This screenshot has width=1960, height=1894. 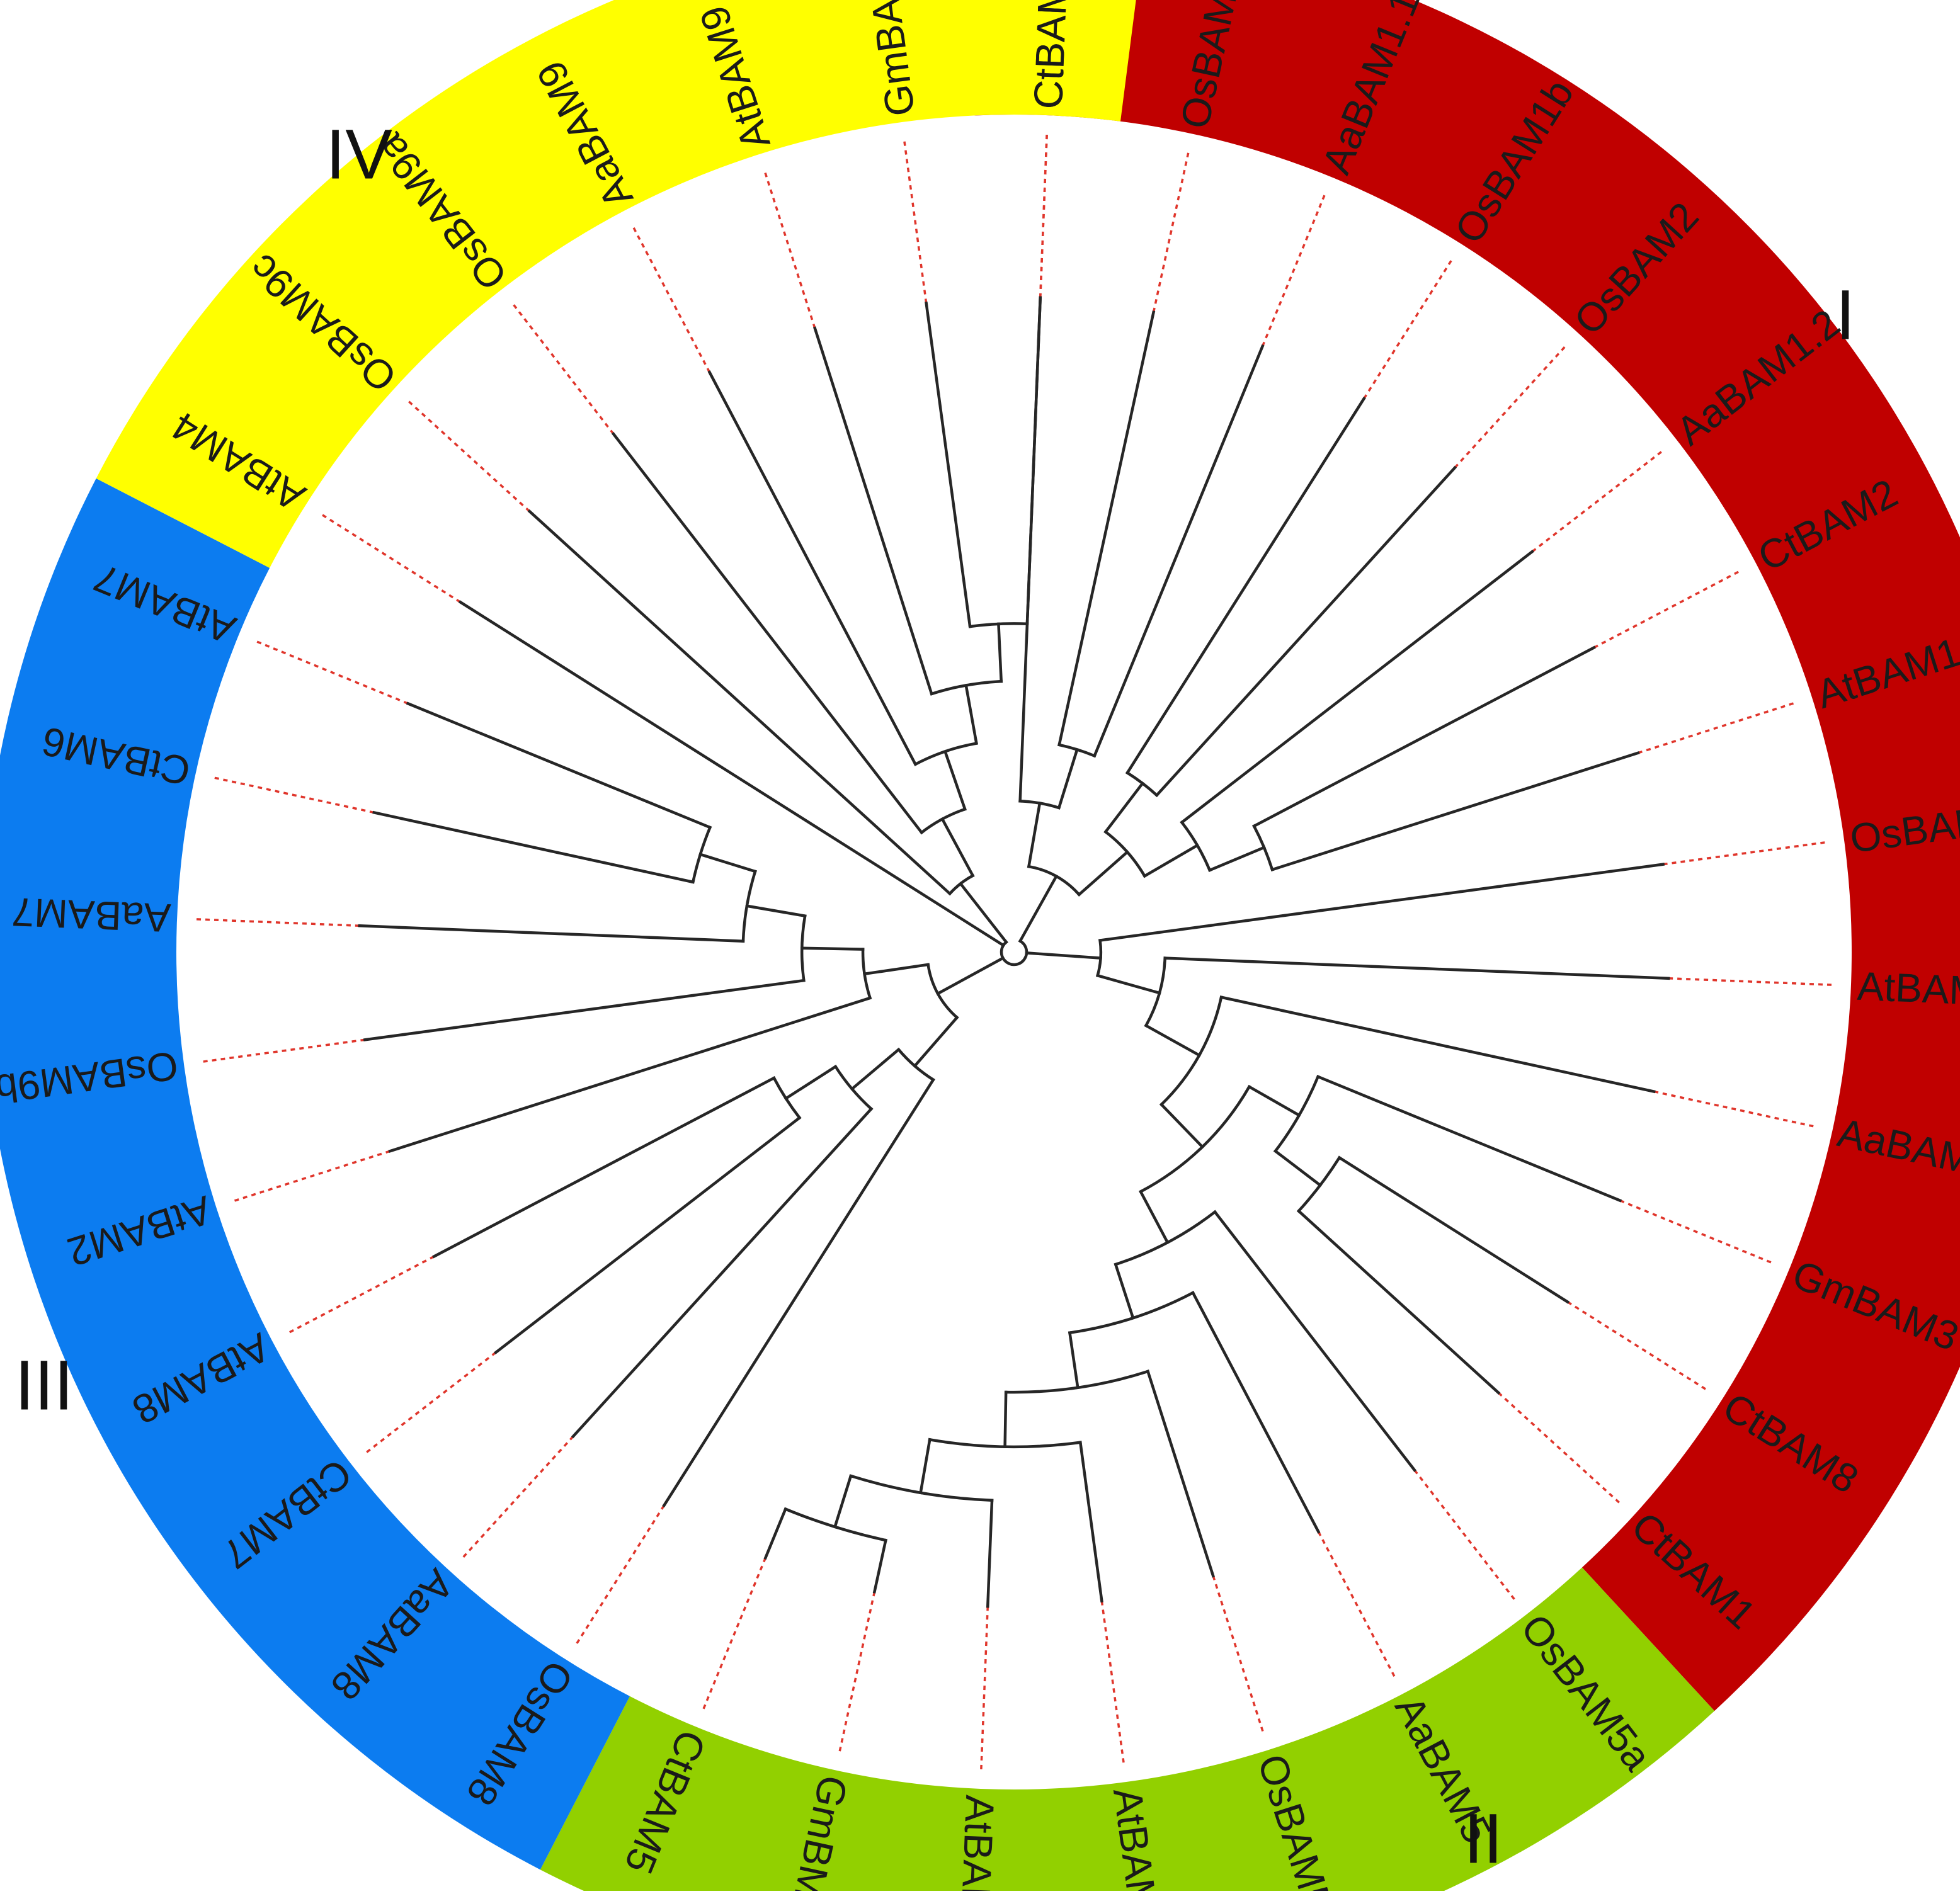 I want to click on clade-label-i: I, so click(x=1845, y=315).